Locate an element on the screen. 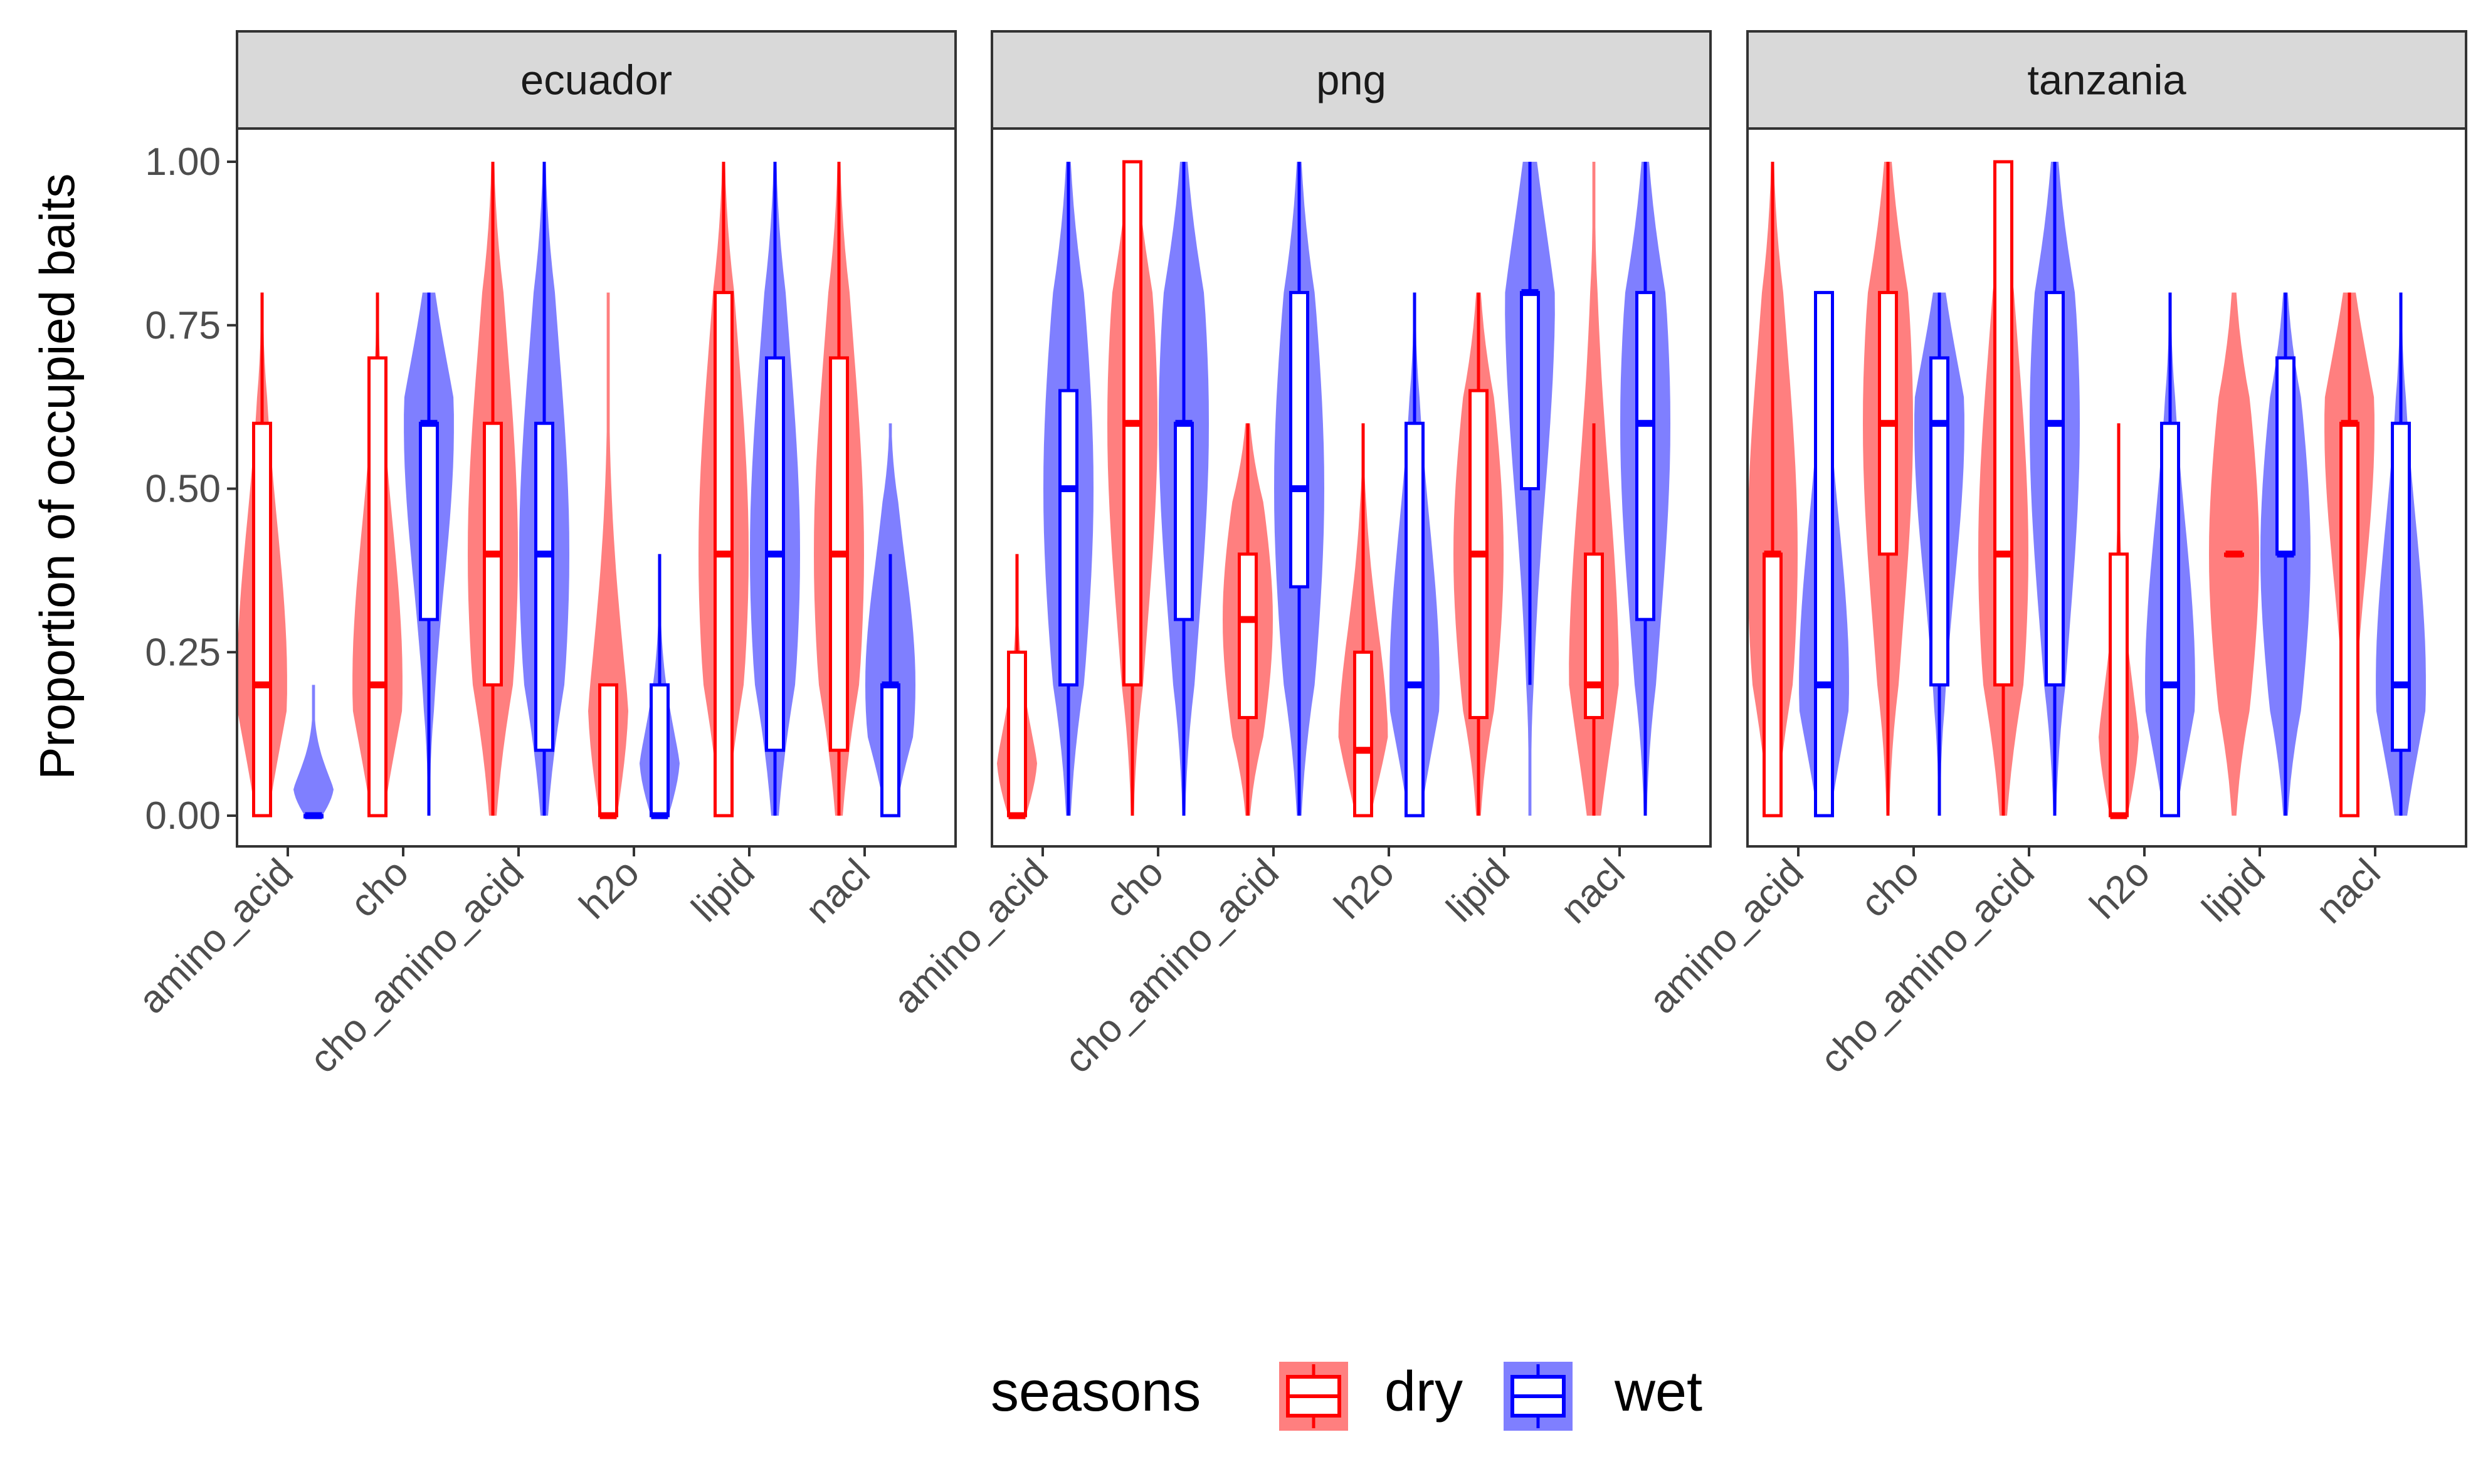  facet-strip-tanzania is located at coordinates (2107, 80).